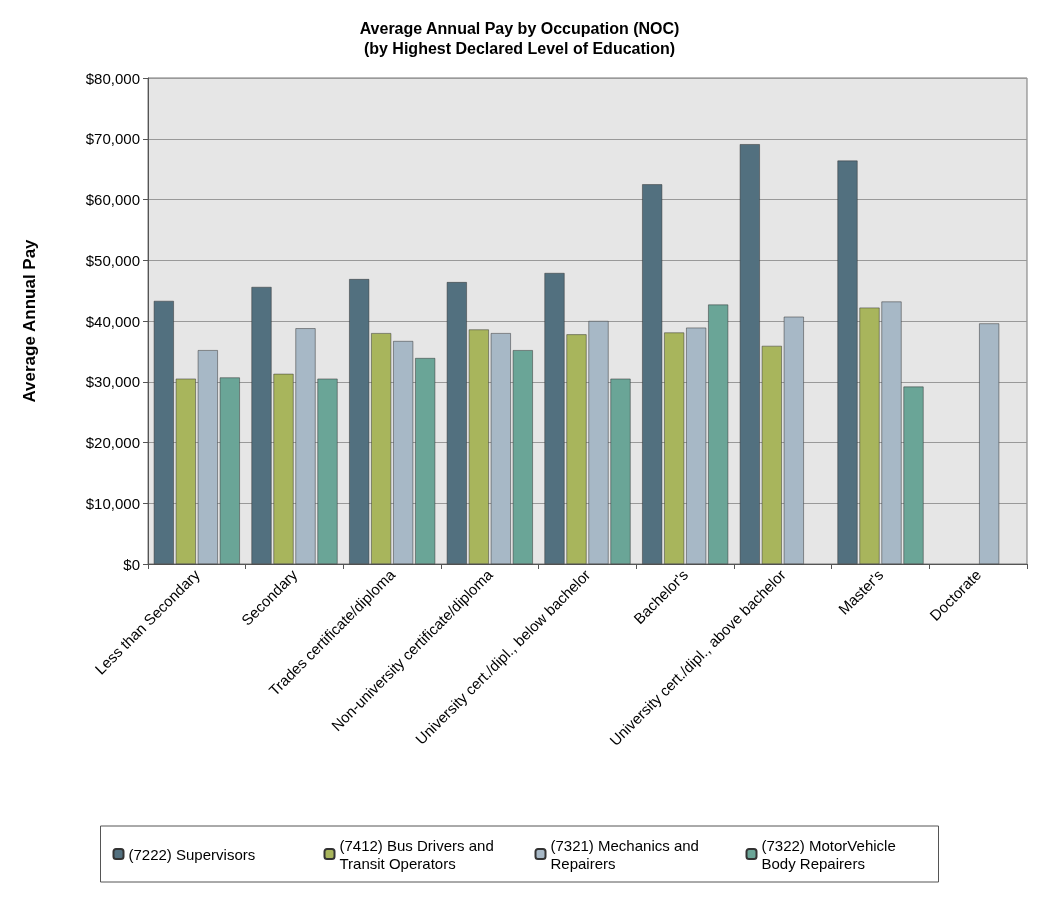 The height and width of the screenshot is (900, 1039). Describe the element at coordinates (112, 382) in the screenshot. I see `y-tick-label: $30,000` at that location.